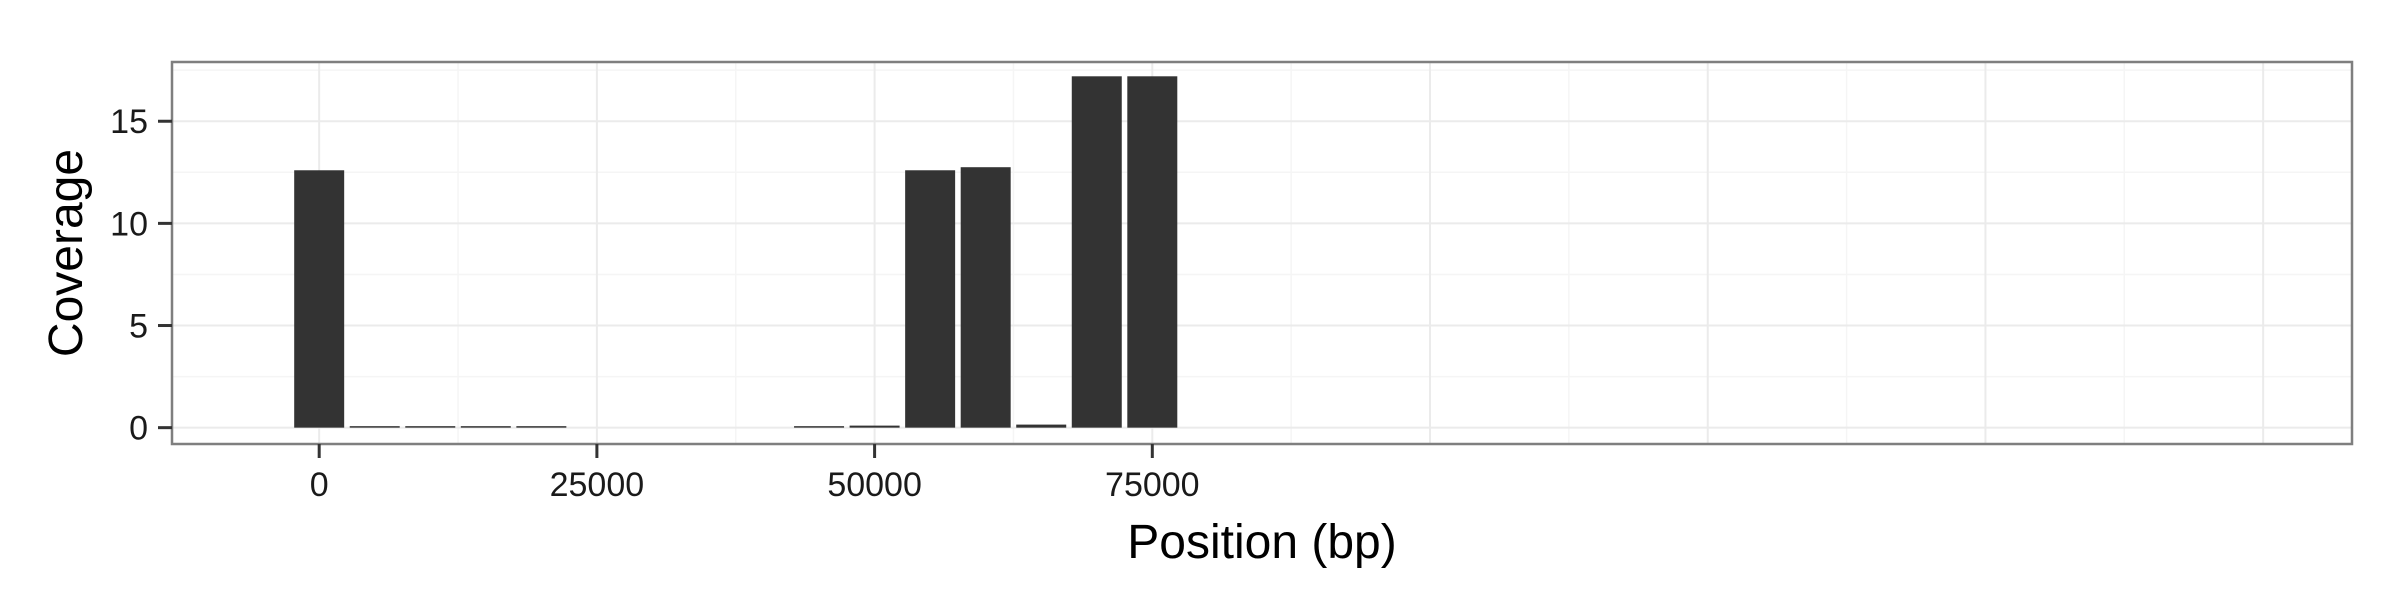  What do you see at coordinates (319, 485) in the screenshot?
I see `x-tick-label: 0` at bounding box center [319, 485].